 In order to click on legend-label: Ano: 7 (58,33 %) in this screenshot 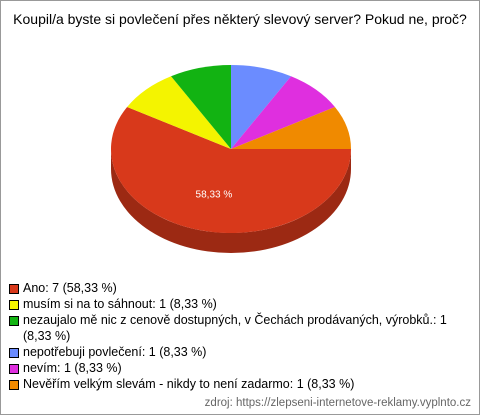, I will do `click(70, 288)`.